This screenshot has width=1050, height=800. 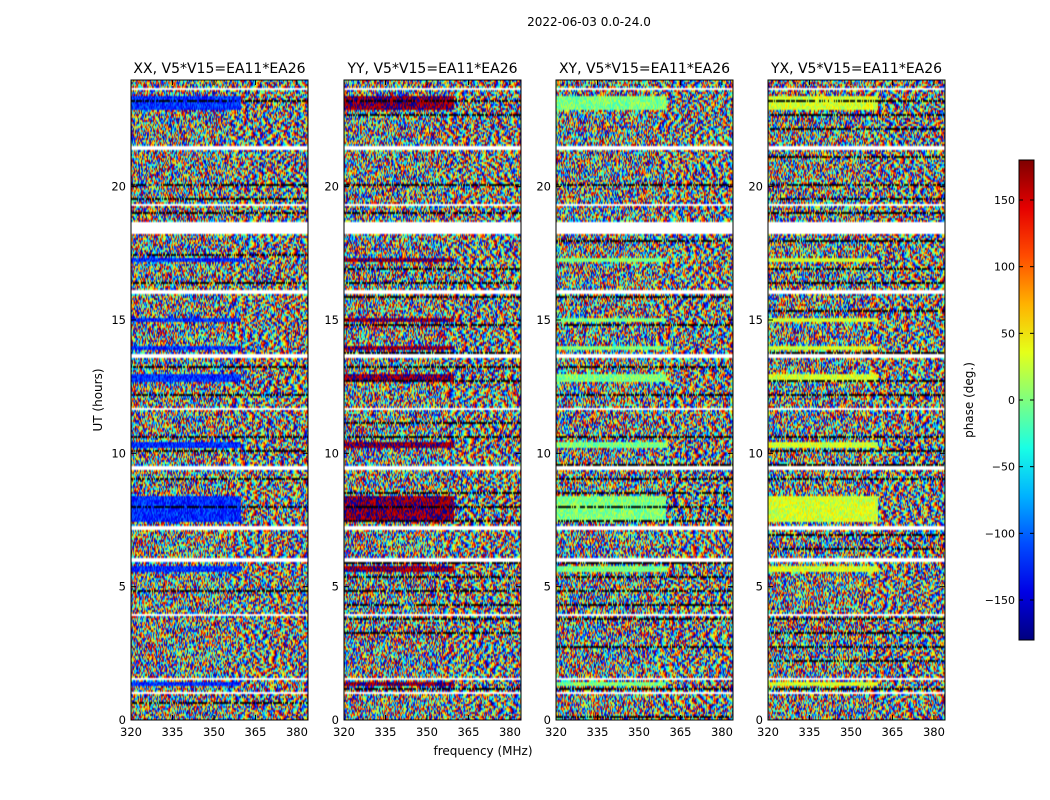 What do you see at coordinates (969, 400) in the screenshot?
I see `colorbar-label: phase (deg.)` at bounding box center [969, 400].